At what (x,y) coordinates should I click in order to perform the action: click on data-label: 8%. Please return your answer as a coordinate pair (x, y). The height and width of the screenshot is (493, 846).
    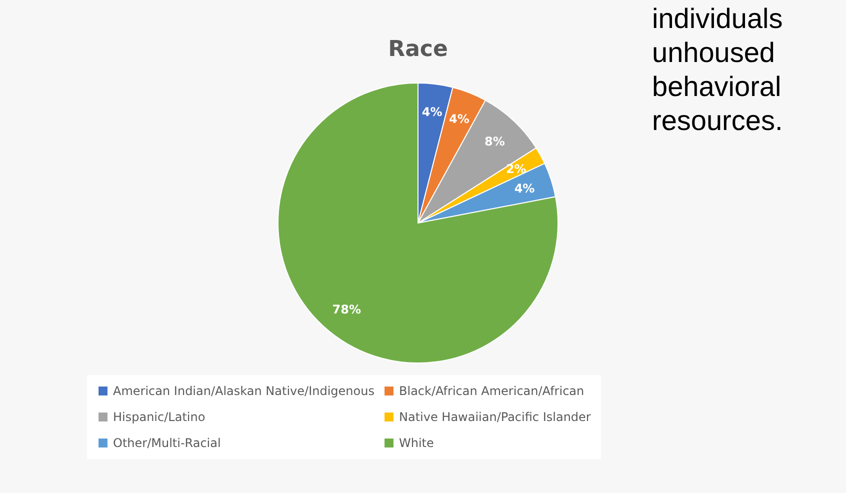
    Looking at the image, I should click on (494, 141).